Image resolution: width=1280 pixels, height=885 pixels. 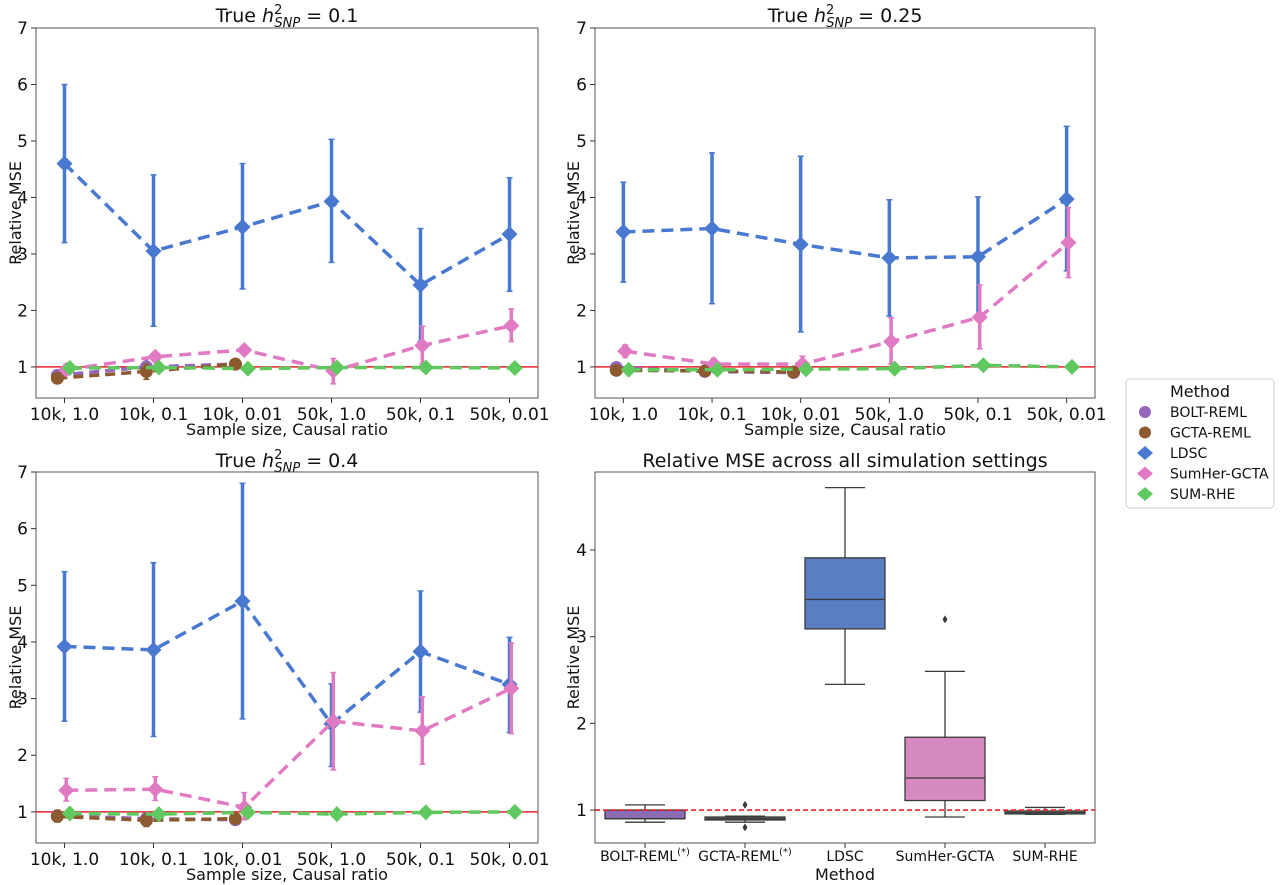 What do you see at coordinates (1188, 454) in the screenshot?
I see `legend-label: LDSC` at bounding box center [1188, 454].